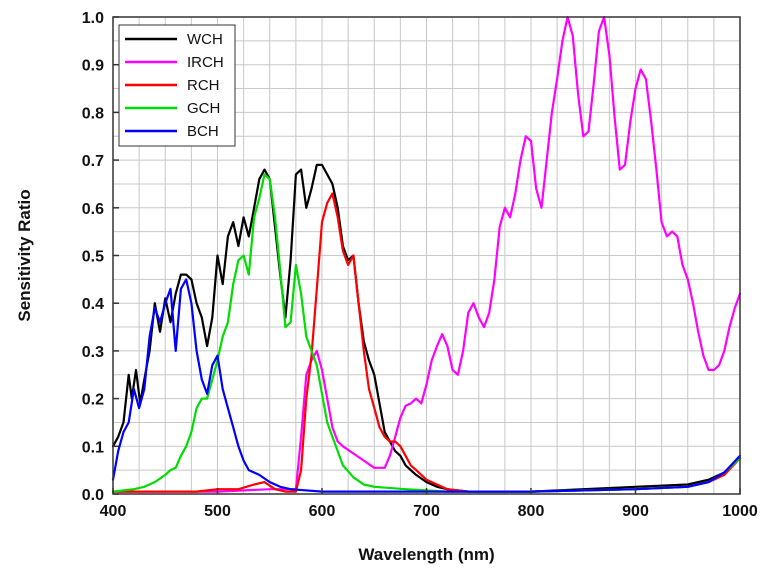 The height and width of the screenshot is (571, 764). What do you see at coordinates (426, 554) in the screenshot?
I see `x-axis-title: Wavelength (nm)` at bounding box center [426, 554].